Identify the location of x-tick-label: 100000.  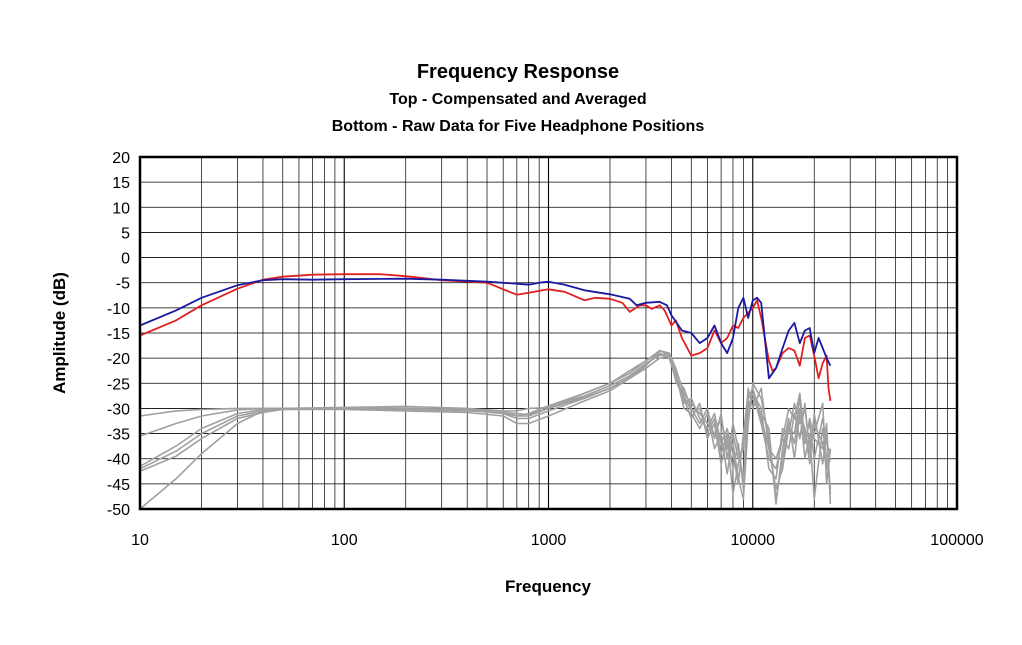
(956, 540).